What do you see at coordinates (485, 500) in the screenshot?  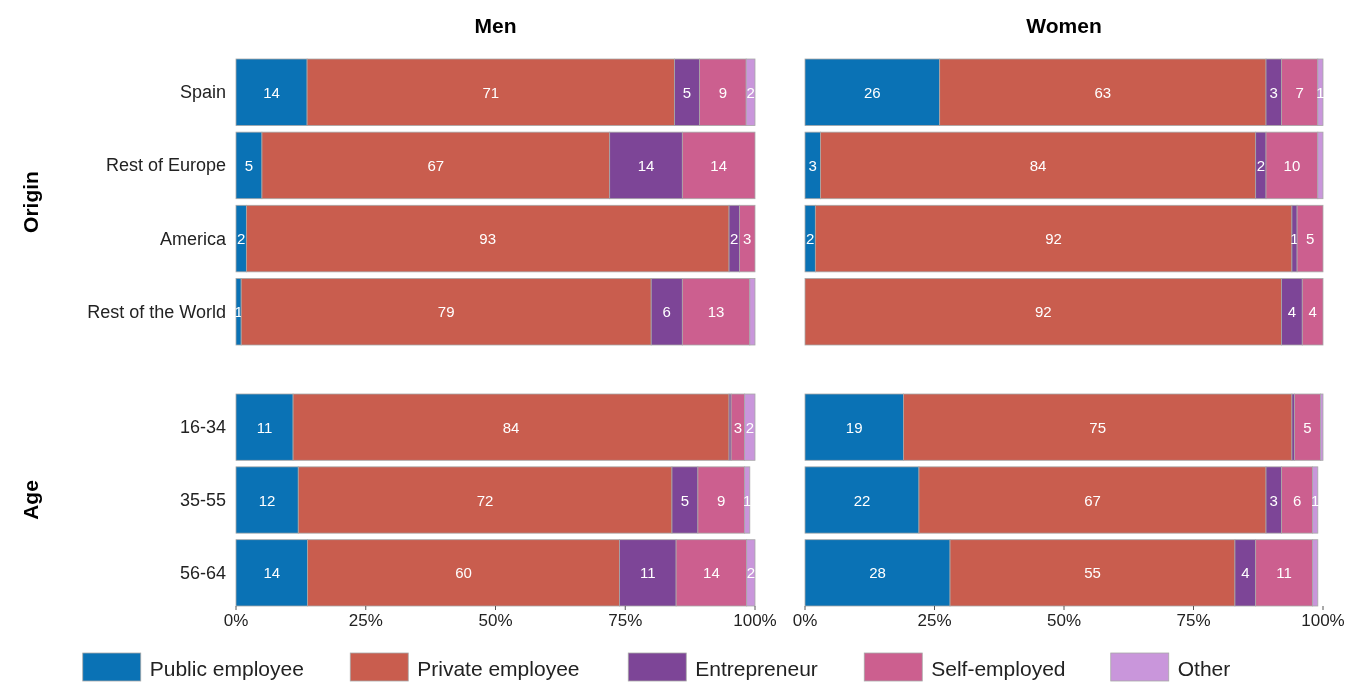 I see `data-label: 72` at bounding box center [485, 500].